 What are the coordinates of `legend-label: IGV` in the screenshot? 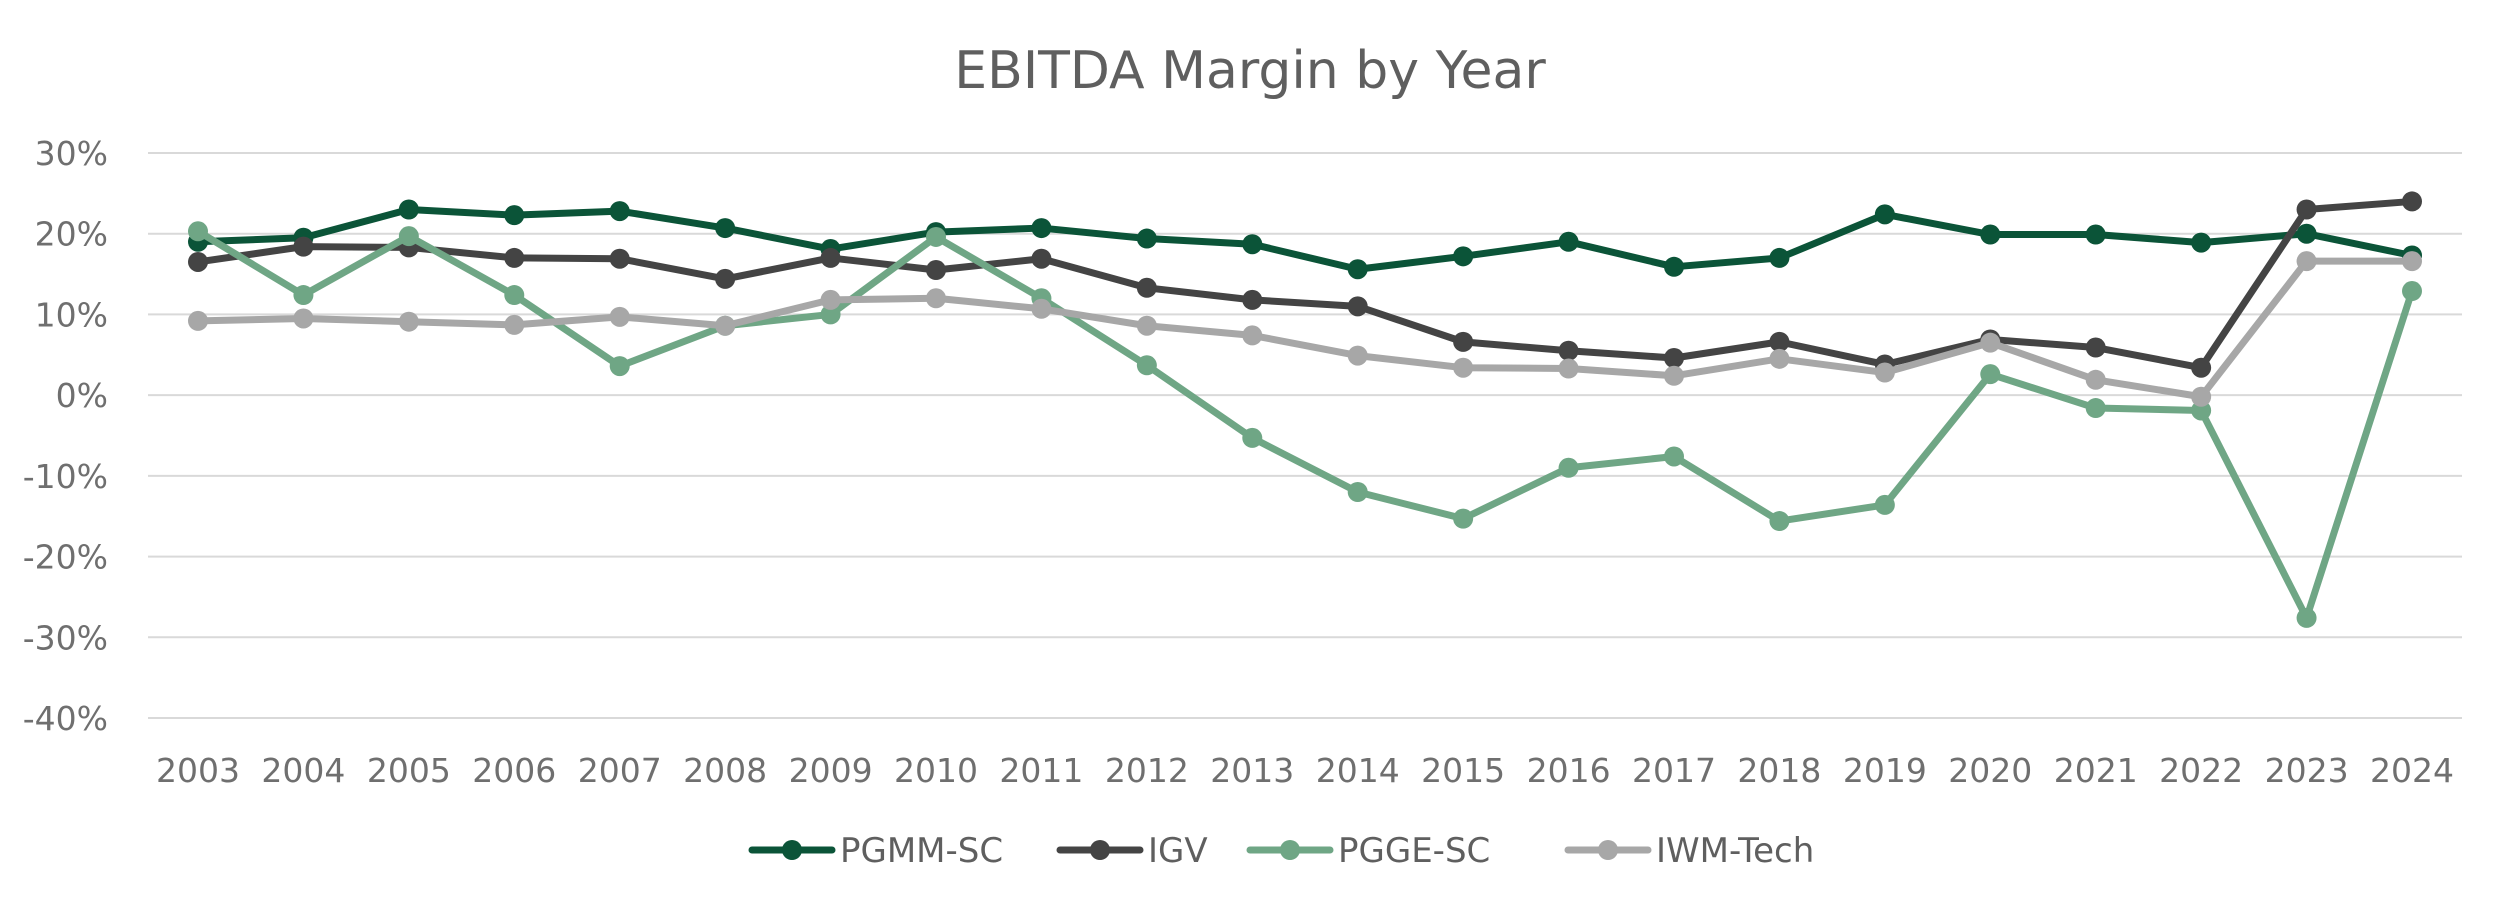 It's located at (1178, 851).